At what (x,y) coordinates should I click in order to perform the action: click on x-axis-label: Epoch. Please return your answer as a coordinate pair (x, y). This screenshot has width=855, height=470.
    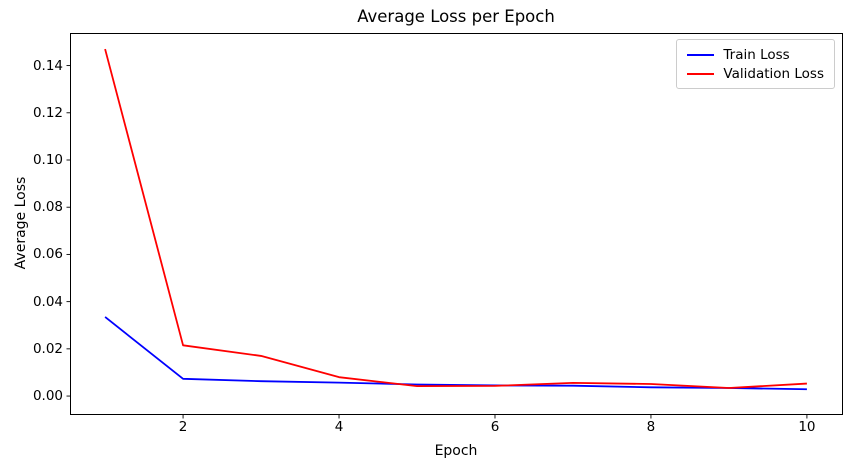
    Looking at the image, I should click on (456, 451).